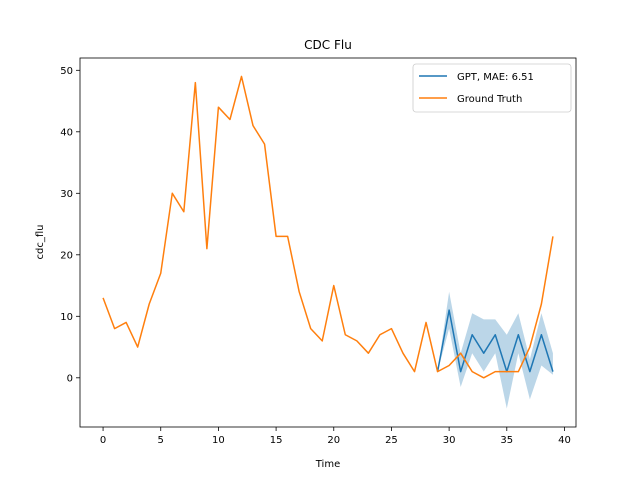 The width and height of the screenshot is (640, 480). I want to click on x-tick-label: 30, so click(449, 440).